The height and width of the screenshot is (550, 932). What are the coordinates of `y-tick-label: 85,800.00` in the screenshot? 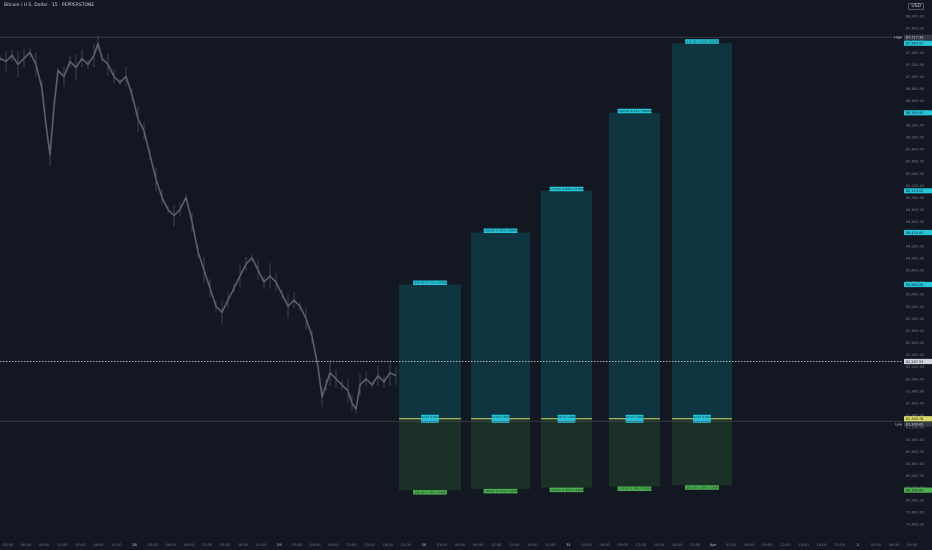 It's located at (915, 150).